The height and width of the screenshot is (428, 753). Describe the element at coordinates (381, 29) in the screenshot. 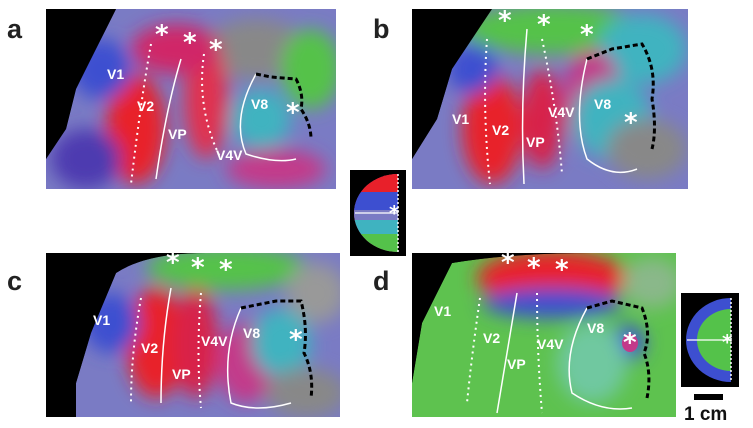

I see `panel-letter-b: b` at that location.